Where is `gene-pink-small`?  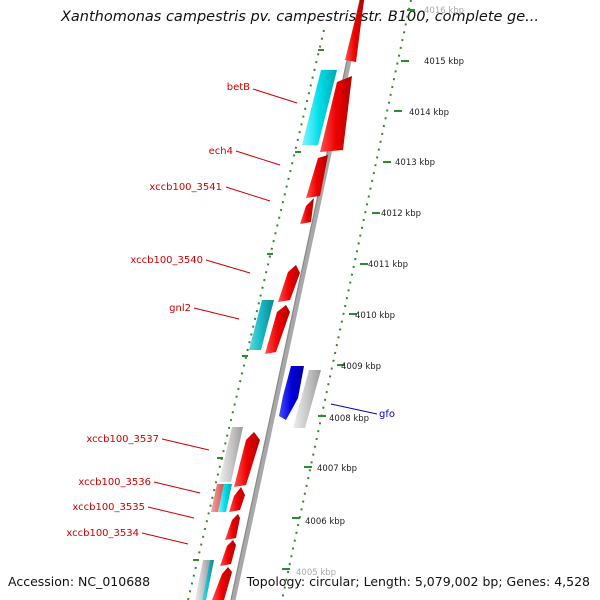 gene-pink-small is located at coordinates (217, 498).